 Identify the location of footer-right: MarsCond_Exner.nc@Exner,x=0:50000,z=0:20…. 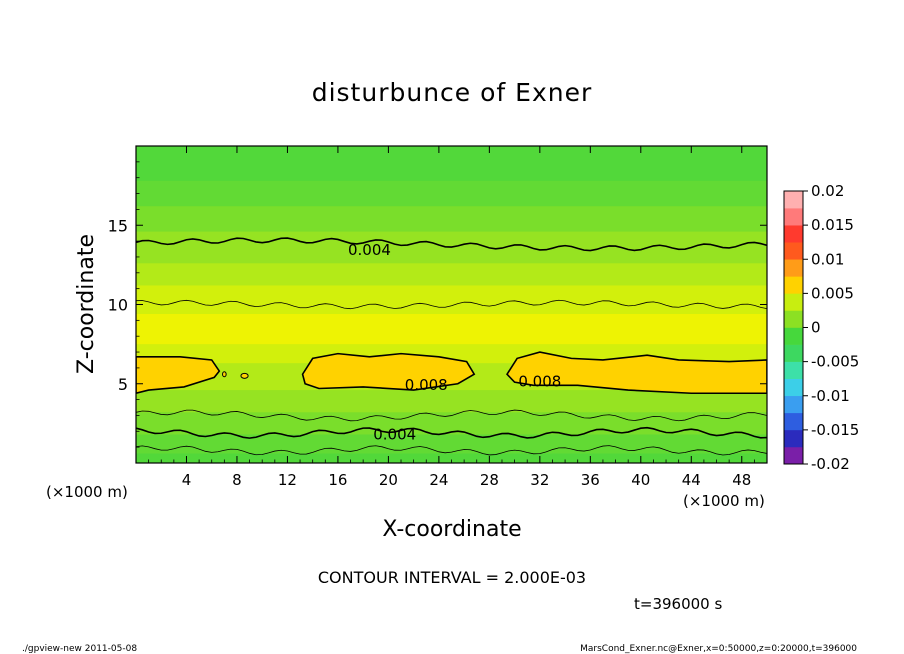
(718, 649).